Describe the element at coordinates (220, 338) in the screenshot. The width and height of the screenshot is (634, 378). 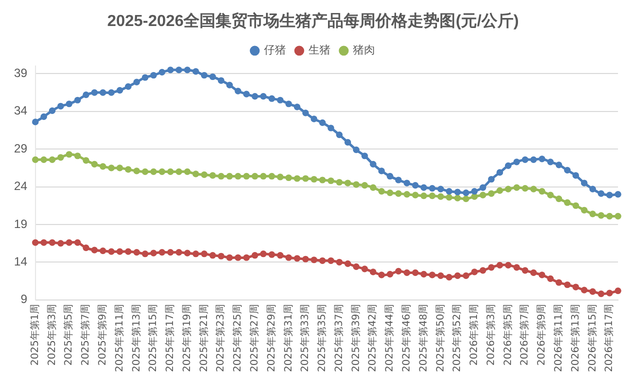
I see `x-tick-label: 2025年第23周` at that location.